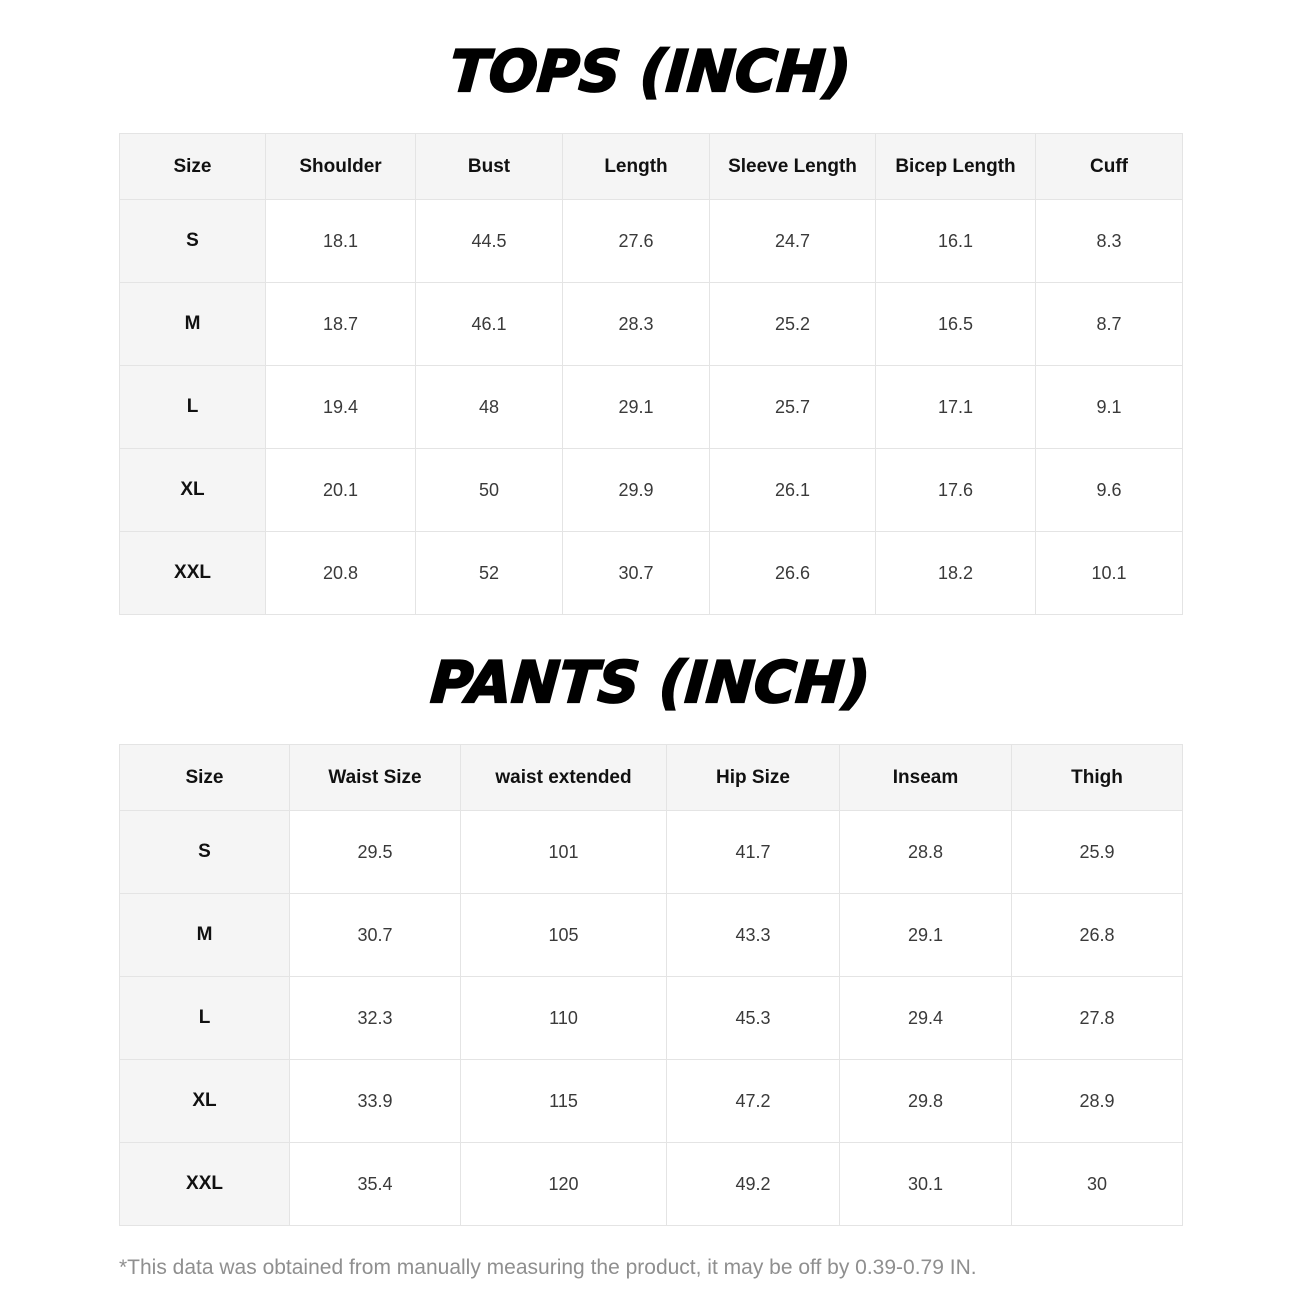 This screenshot has width=1300, height=1300. I want to click on table-cell: 9.1, so click(1109, 407).